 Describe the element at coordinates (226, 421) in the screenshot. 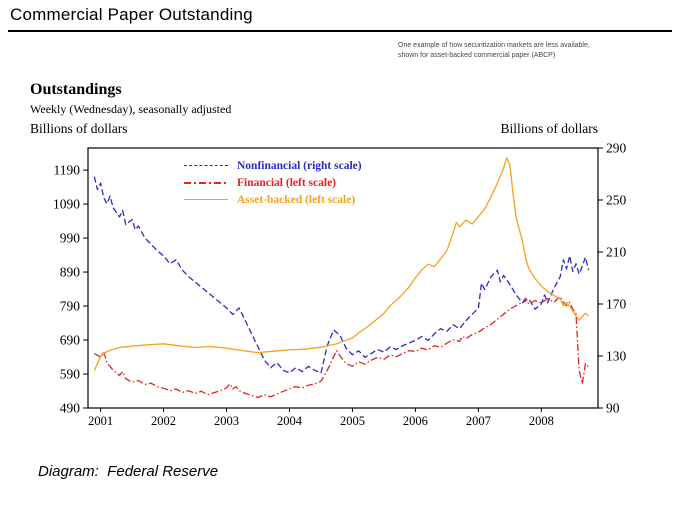

I see `x-tick-label: 2003` at that location.